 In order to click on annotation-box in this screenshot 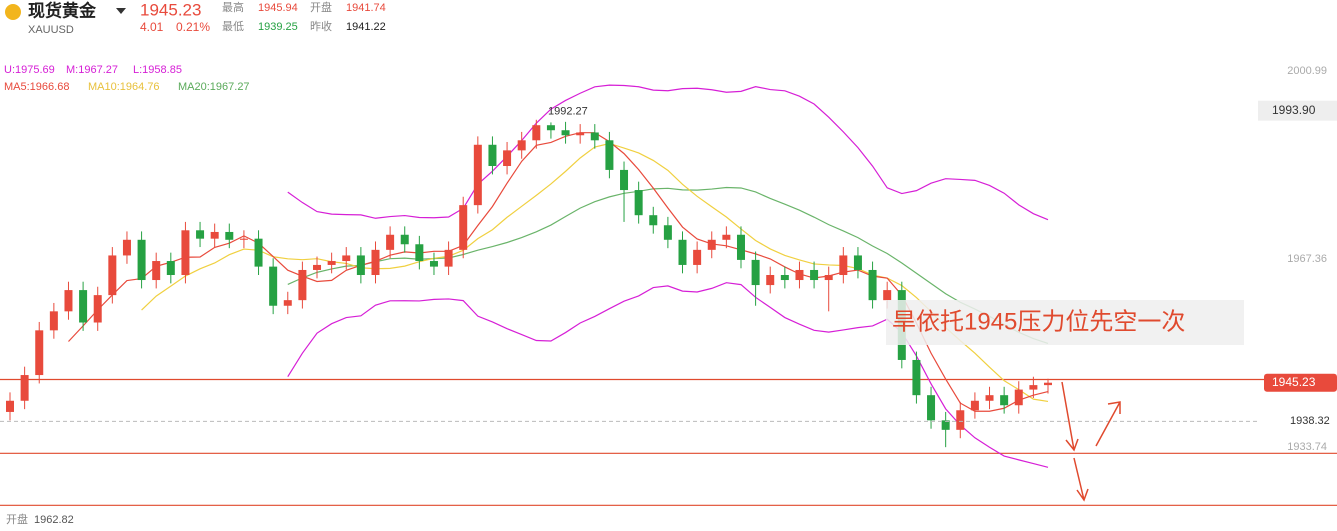, I will do `click(1065, 322)`.